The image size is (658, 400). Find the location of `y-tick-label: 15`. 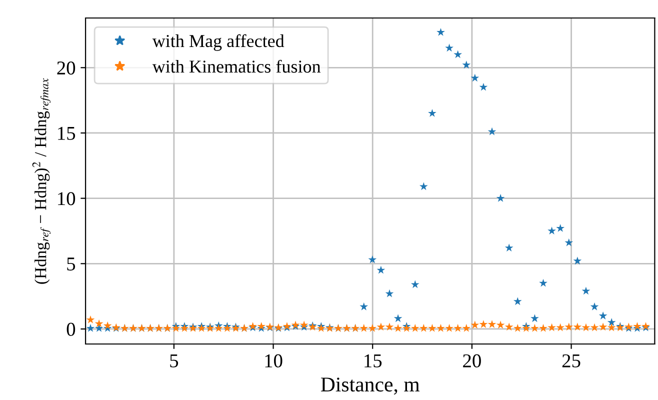

y-tick-label: 15 is located at coordinates (67, 133).